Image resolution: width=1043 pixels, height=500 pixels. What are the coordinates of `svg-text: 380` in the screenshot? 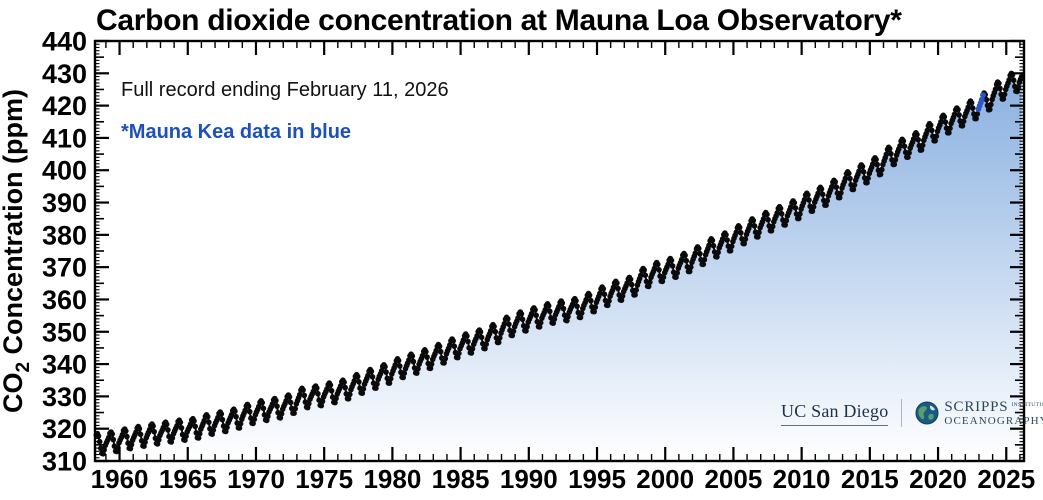 It's located at (64, 235).